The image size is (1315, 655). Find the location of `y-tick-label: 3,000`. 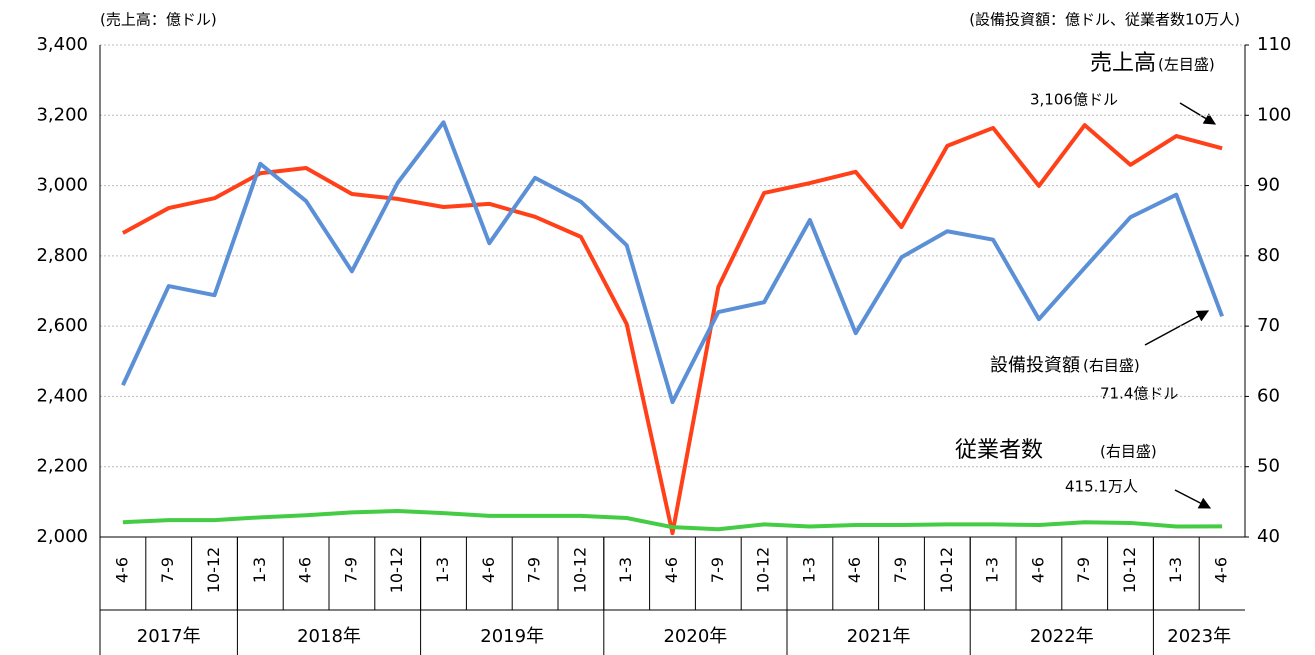

y-tick-label: 3,000 is located at coordinates (62, 185).